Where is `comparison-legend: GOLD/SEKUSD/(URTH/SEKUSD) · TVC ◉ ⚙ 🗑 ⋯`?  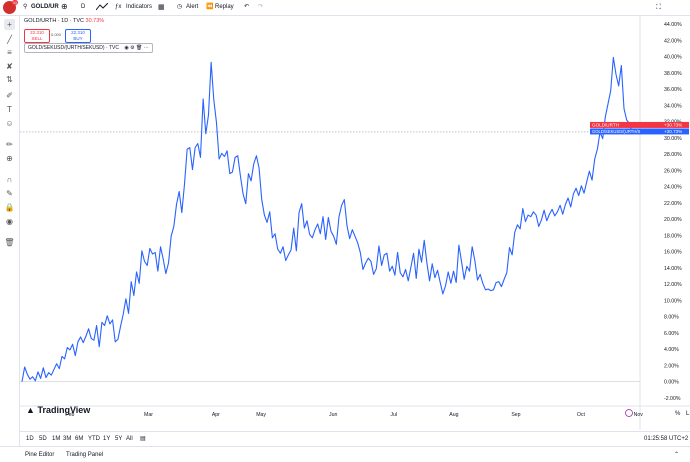 comparison-legend: GOLD/SEKUSD/(URTH/SEKUSD) · TVC ◉ ⚙ 🗑 ⋯ is located at coordinates (88, 48).